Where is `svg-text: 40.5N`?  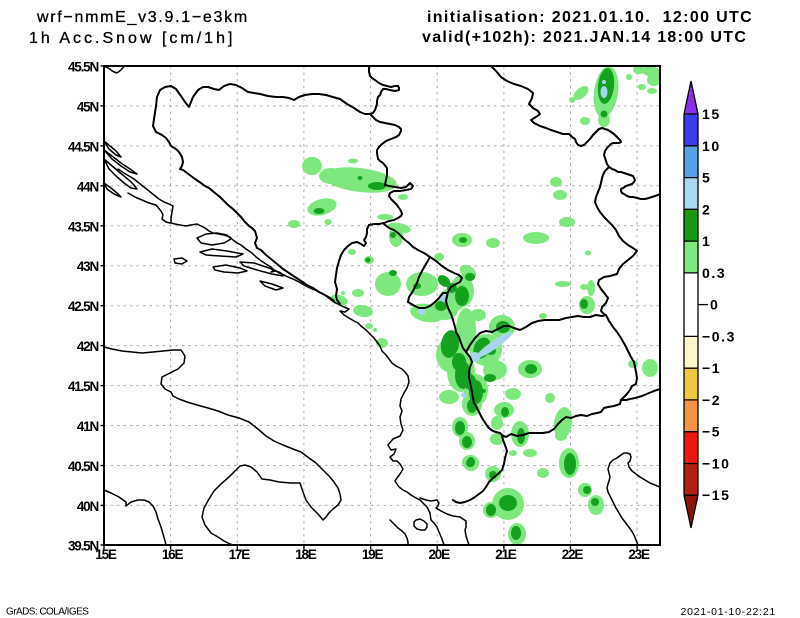 svg-text: 40.5N is located at coordinates (83, 466).